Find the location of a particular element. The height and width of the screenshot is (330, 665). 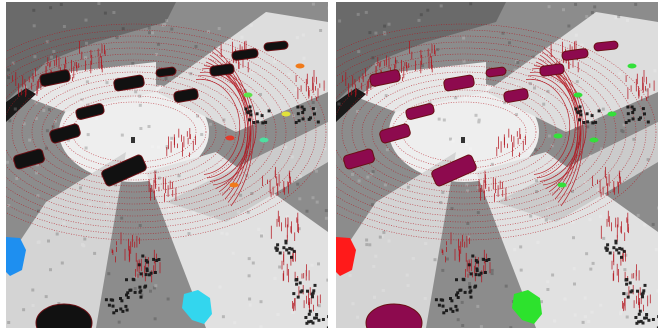

lidar-ring is located at coordinates (464, 132).